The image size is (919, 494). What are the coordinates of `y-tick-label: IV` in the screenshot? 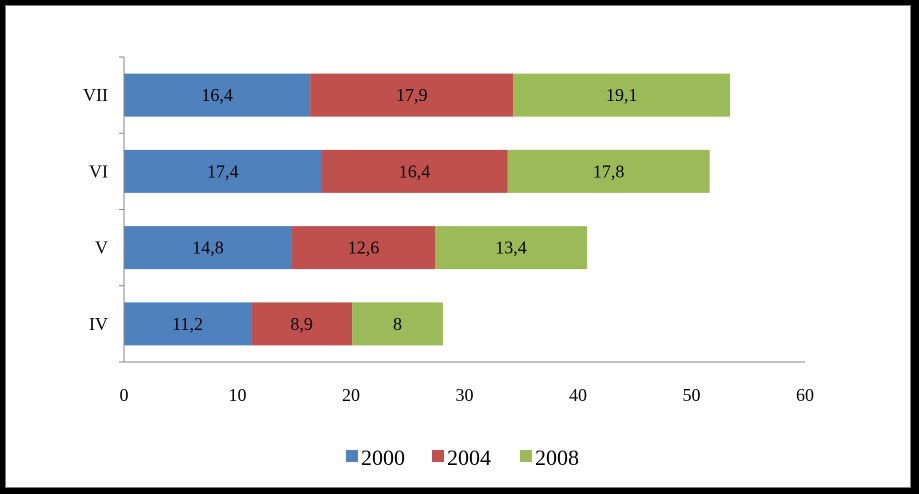 It's located at (98, 324).